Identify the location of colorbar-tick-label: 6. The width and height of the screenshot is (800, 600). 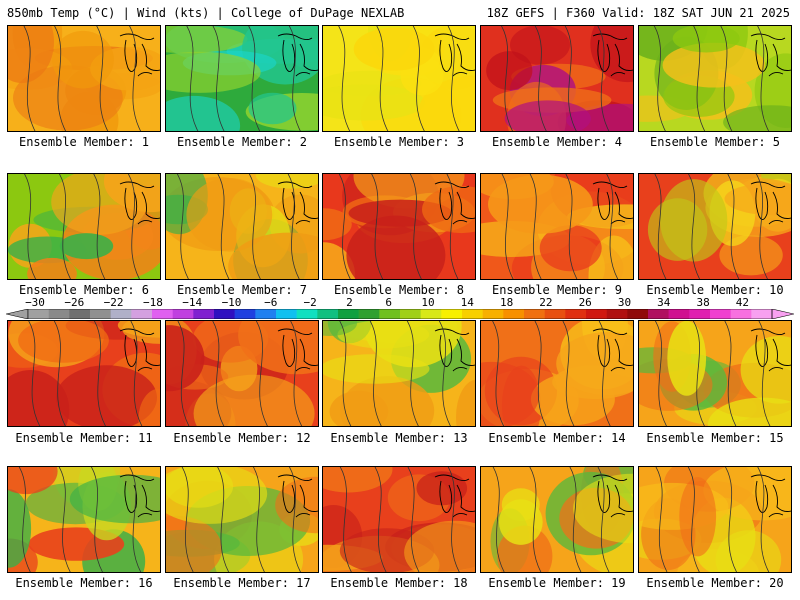
(388, 302).